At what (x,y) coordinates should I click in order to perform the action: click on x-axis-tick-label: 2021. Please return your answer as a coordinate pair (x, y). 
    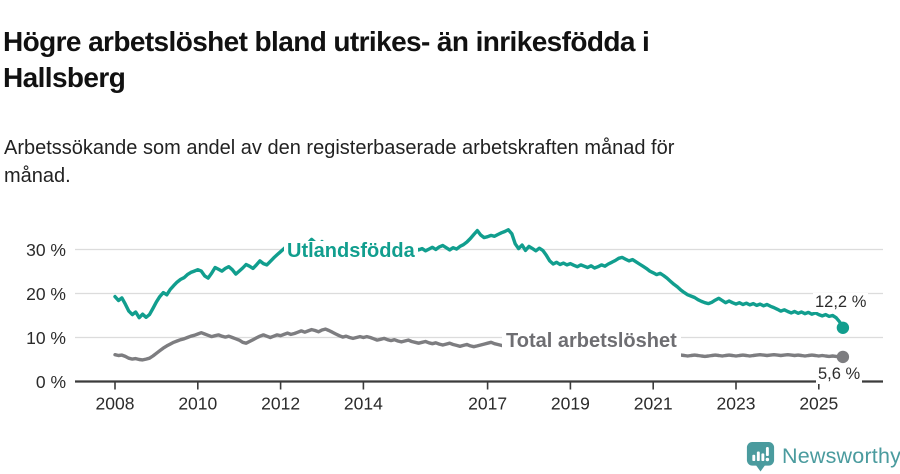
    Looking at the image, I should click on (653, 404).